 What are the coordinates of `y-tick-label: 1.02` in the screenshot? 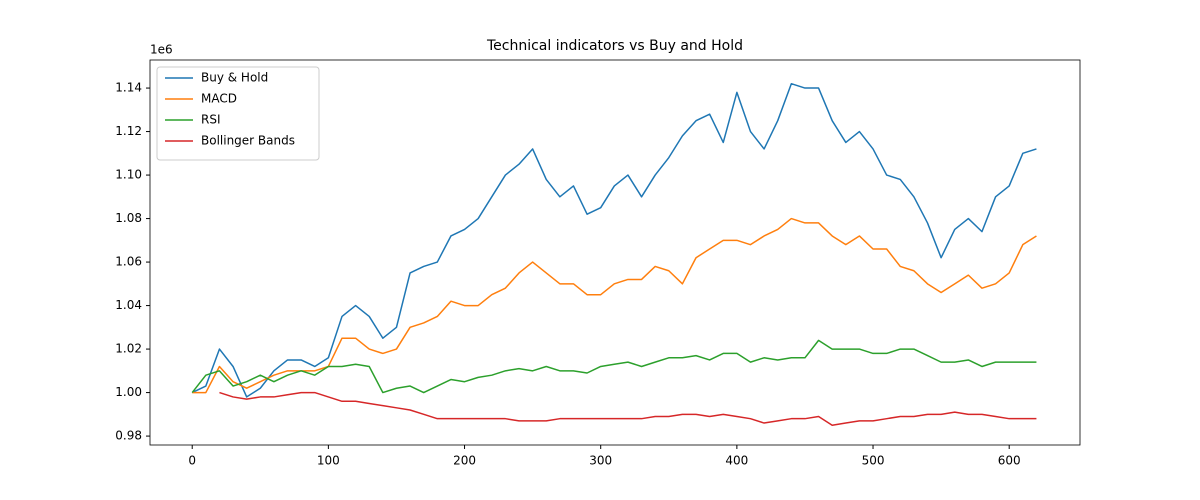 It's located at (128, 349).